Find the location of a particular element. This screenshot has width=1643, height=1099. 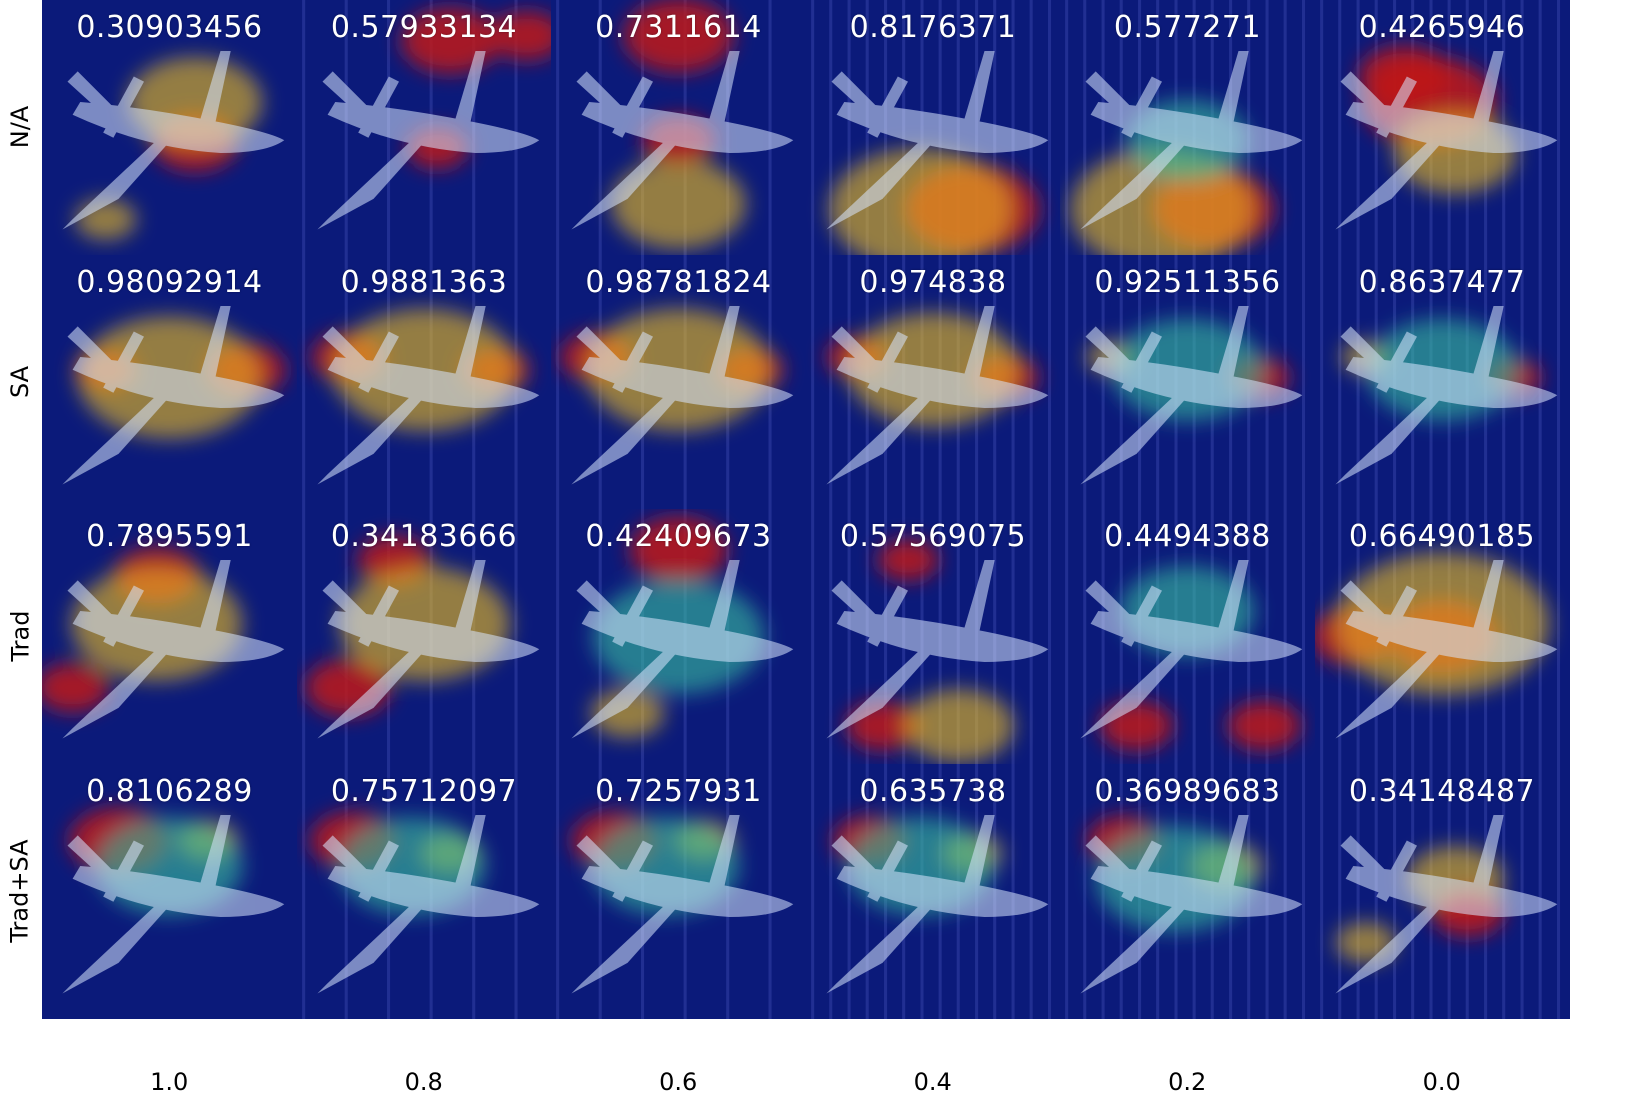

confidence-score: 0.8176371 is located at coordinates (933, 27).